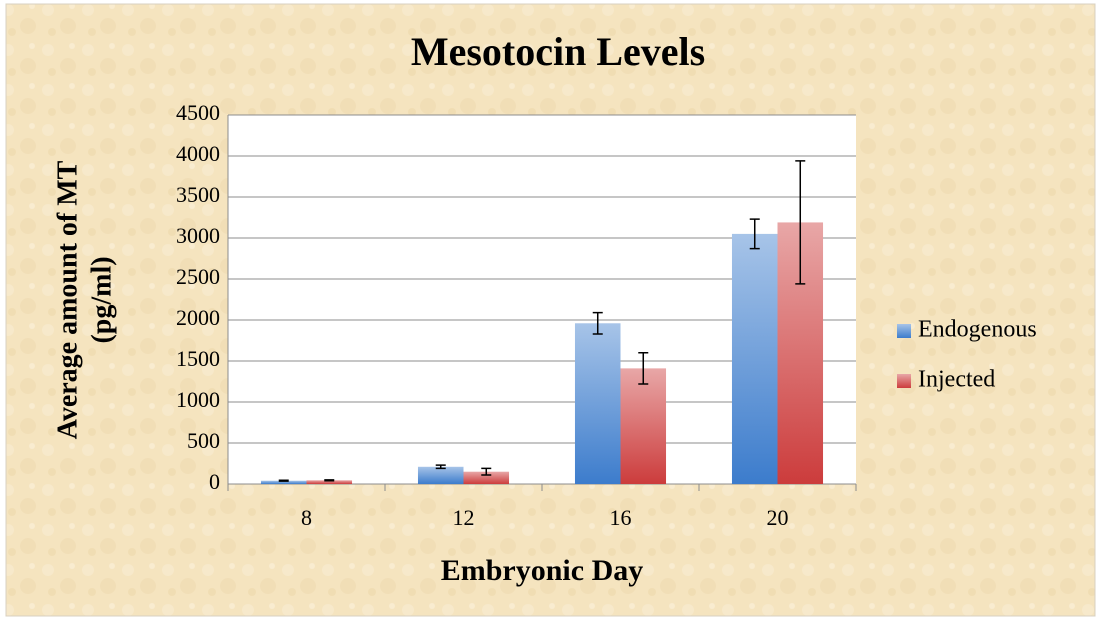 This screenshot has width=1101, height=621. Describe the element at coordinates (67, 299) in the screenshot. I see `y-axis-label-line: Average amount of MT` at that location.